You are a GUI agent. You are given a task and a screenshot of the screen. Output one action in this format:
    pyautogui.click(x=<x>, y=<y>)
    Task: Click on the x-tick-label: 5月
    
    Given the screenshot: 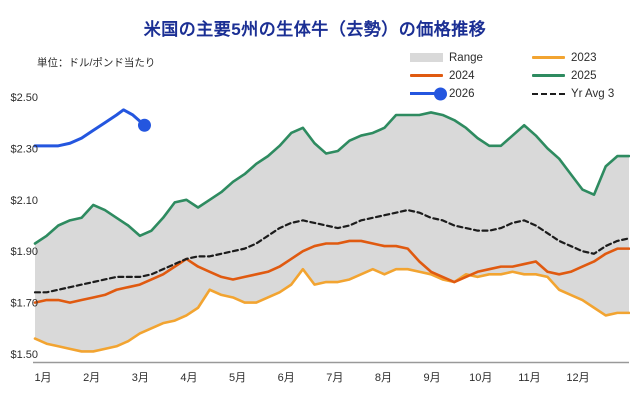 What is the action you would take?
    pyautogui.click(x=237, y=378)
    